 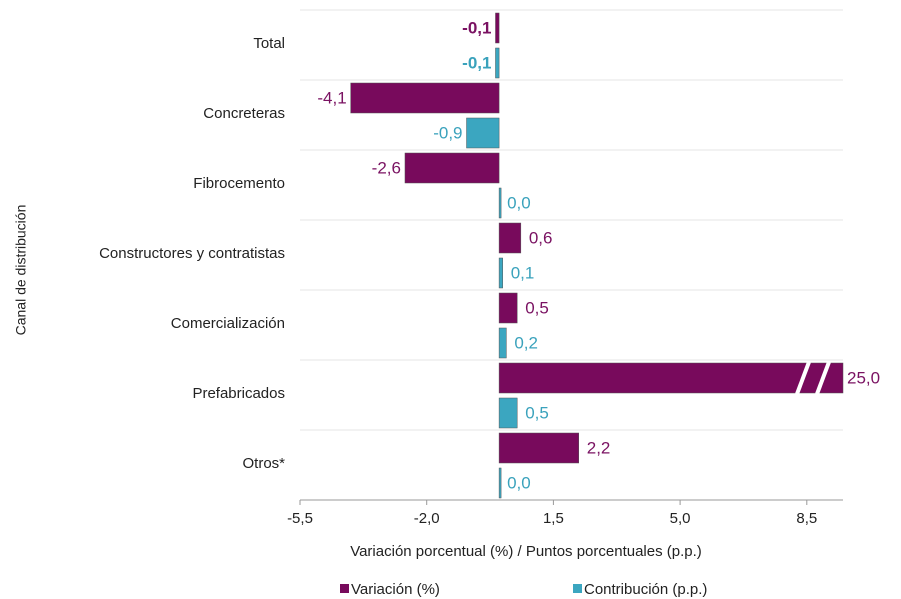 What do you see at coordinates (395, 589) in the screenshot?
I see `legend-label: Variación (%)` at bounding box center [395, 589].